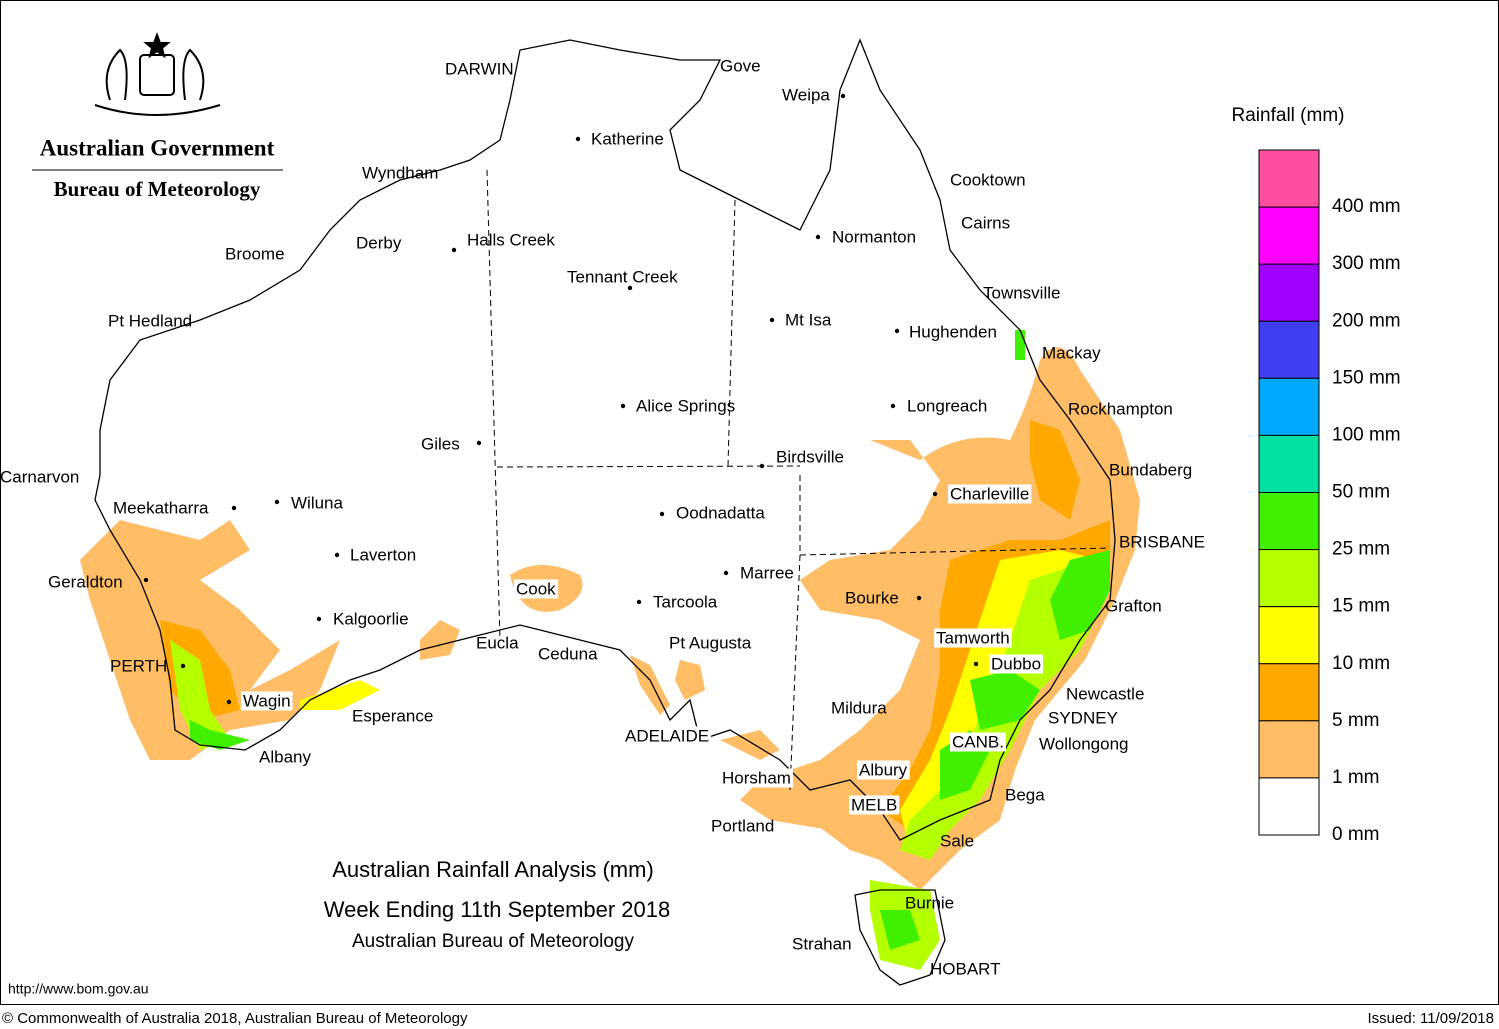  What do you see at coordinates (497, 642) in the screenshot?
I see `place-label: Eucla` at bounding box center [497, 642].